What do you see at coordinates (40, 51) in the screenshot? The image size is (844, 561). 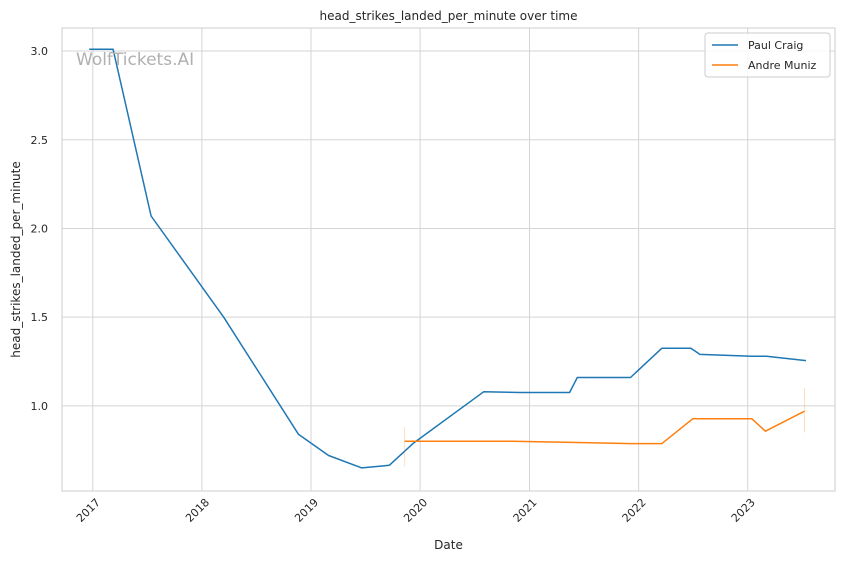 I see `y-tick-label: 3.0` at bounding box center [40, 51].